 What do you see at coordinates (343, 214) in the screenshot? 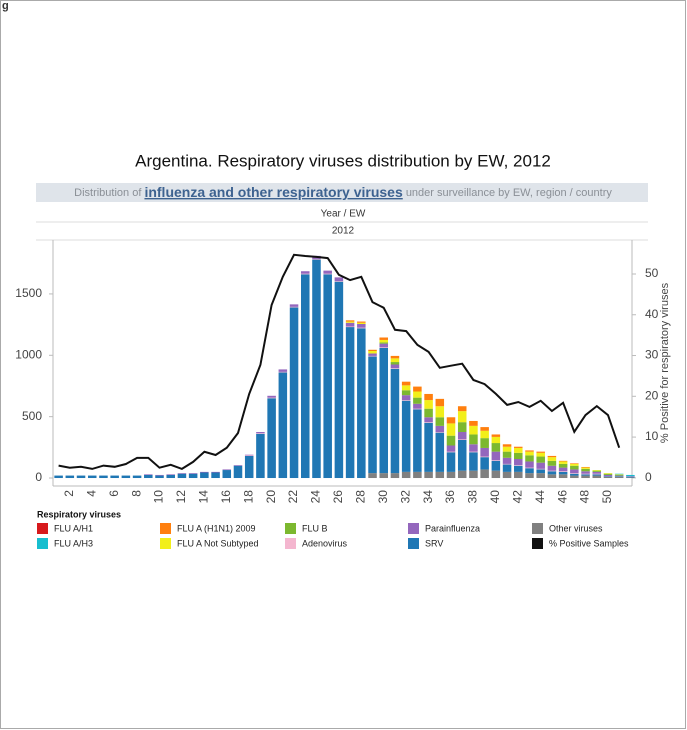
I see `header-label: Year / EW` at bounding box center [343, 214].